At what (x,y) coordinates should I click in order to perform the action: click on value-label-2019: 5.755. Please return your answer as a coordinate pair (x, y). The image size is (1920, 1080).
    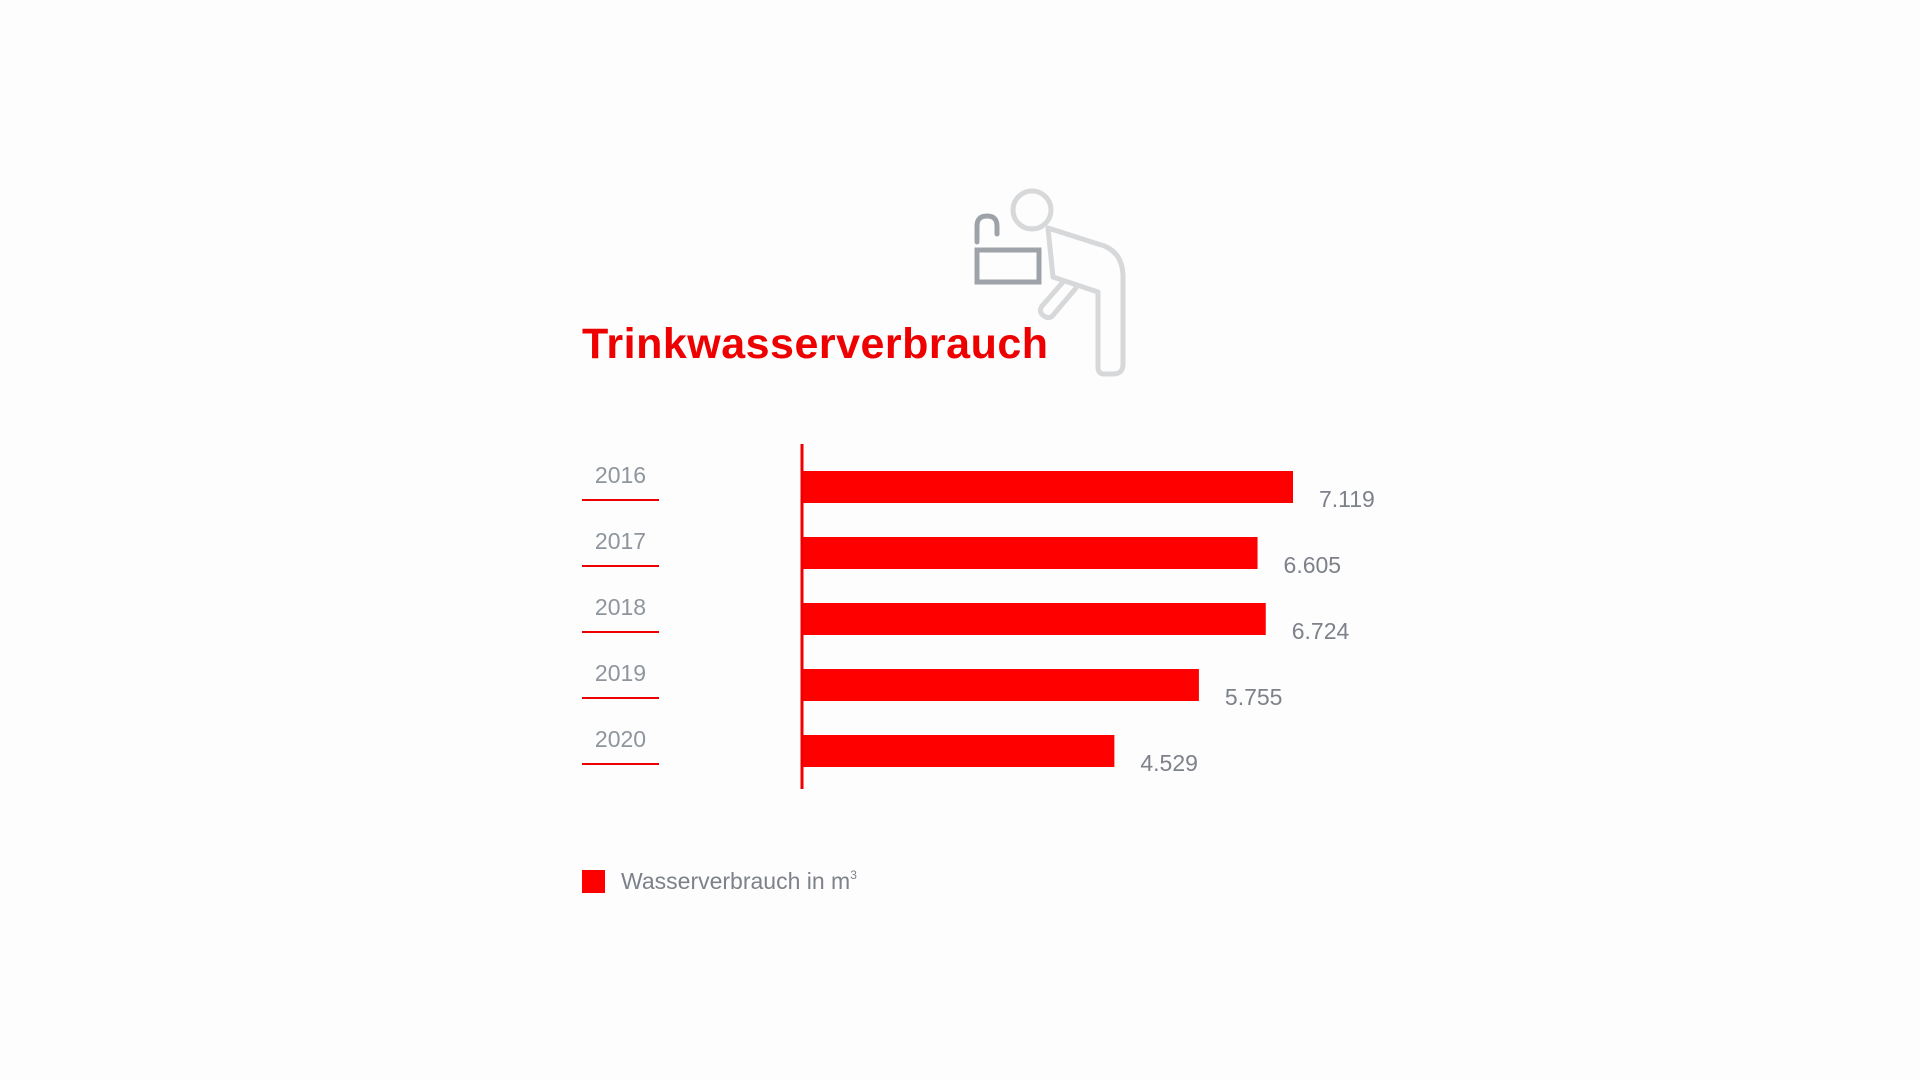
    Looking at the image, I should click on (1254, 697).